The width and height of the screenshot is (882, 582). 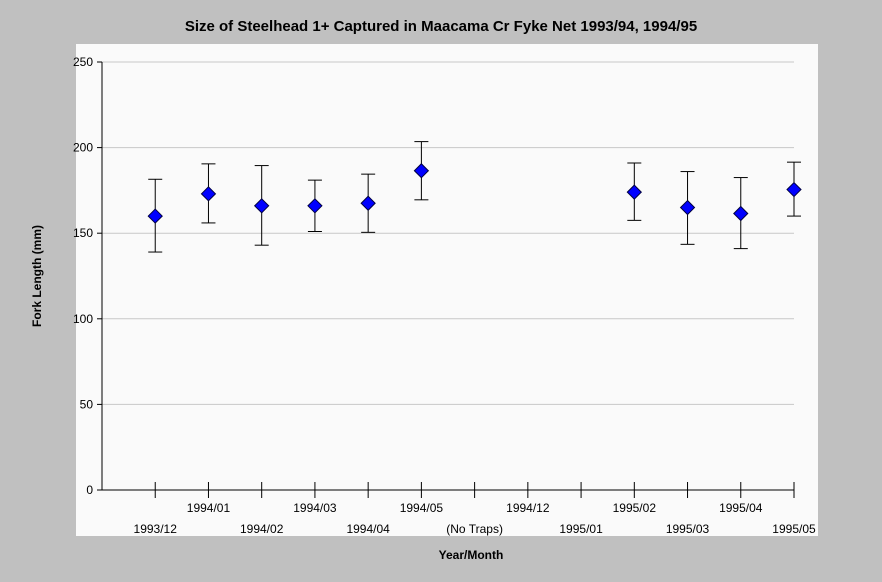 What do you see at coordinates (581, 529) in the screenshot?
I see `x-tick-label: 1995/01` at bounding box center [581, 529].